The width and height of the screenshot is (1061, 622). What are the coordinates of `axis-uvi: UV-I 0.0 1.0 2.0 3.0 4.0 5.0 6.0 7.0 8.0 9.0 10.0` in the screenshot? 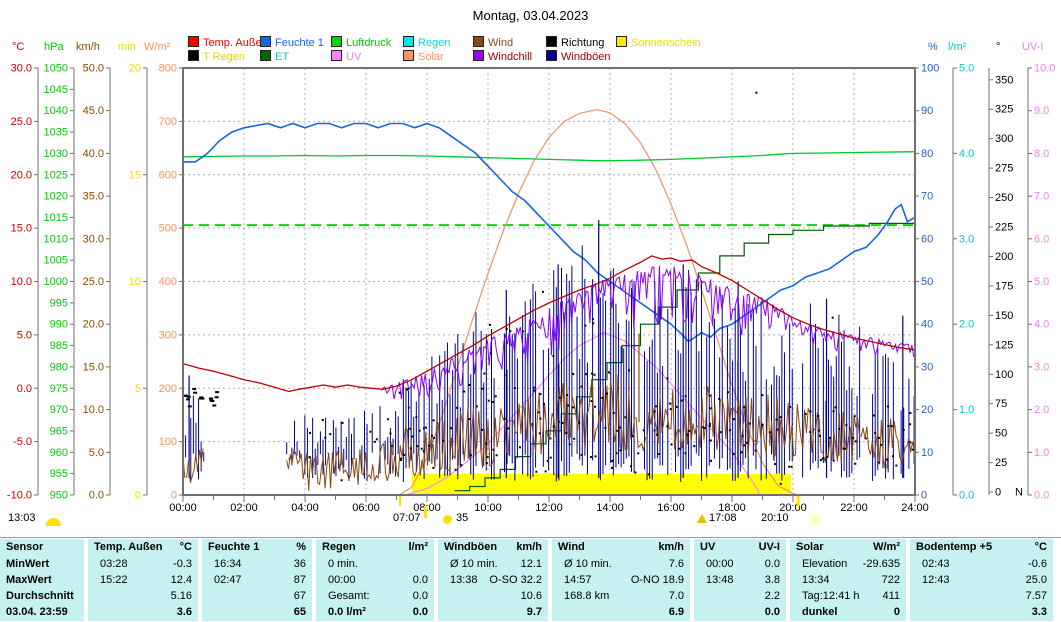 It's located at (1038, 271).